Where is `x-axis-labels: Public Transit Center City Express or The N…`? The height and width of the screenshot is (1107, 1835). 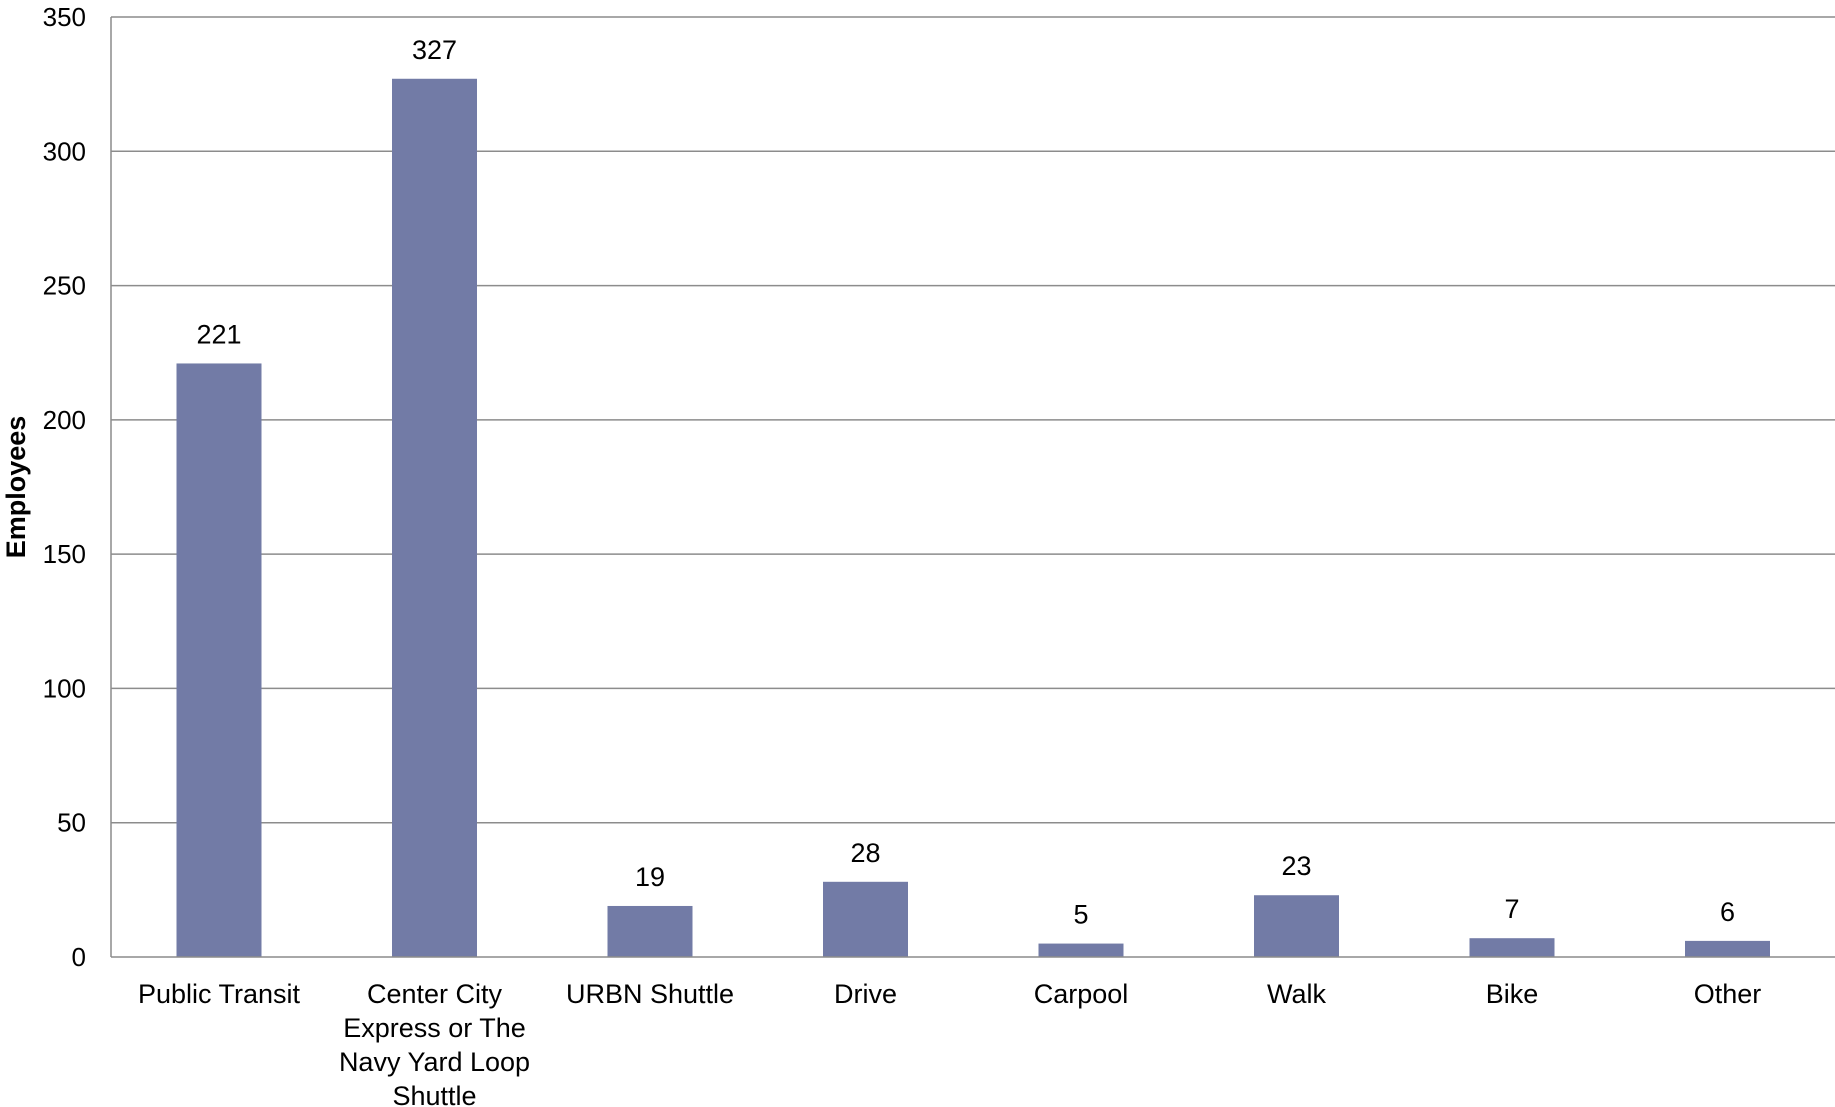
x-axis-labels: Public Transit Center City Express or The N… is located at coordinates (949, 1043).